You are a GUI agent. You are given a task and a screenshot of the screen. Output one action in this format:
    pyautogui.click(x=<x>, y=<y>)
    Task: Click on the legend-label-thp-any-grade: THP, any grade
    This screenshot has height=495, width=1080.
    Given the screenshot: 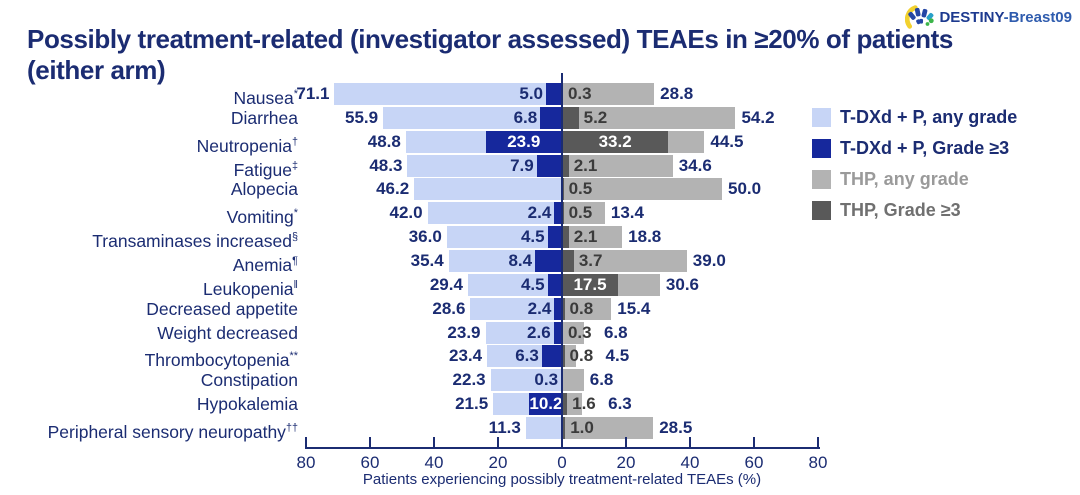 What is the action you would take?
    pyautogui.click(x=904, y=179)
    